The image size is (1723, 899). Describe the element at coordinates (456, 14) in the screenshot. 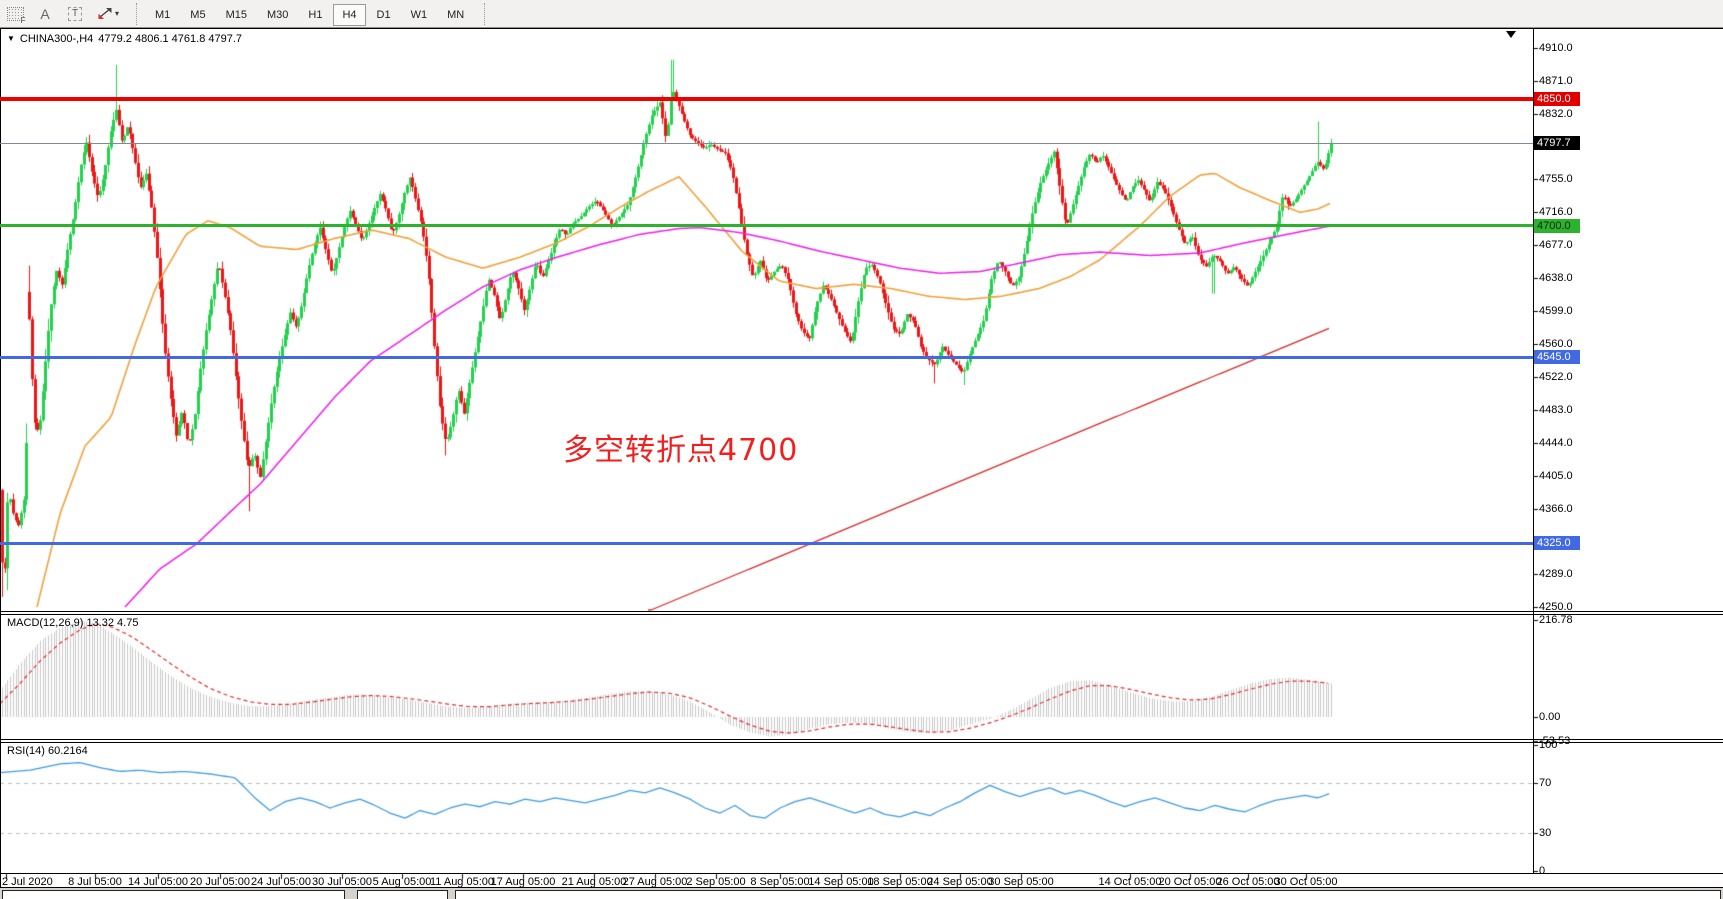

I see `timeframe-button-mn: MN` at that location.